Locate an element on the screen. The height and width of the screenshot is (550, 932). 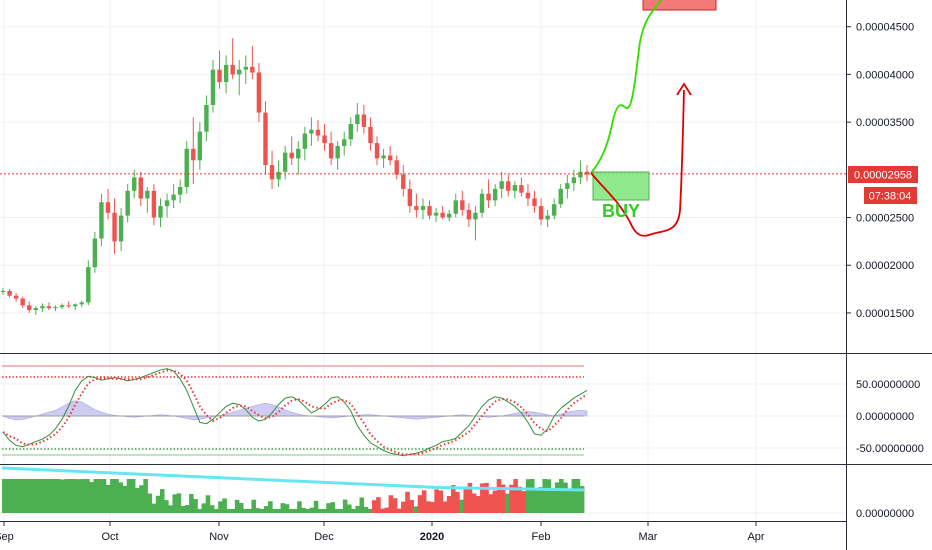
projection-drawings: BUY is located at coordinates (653, 118).